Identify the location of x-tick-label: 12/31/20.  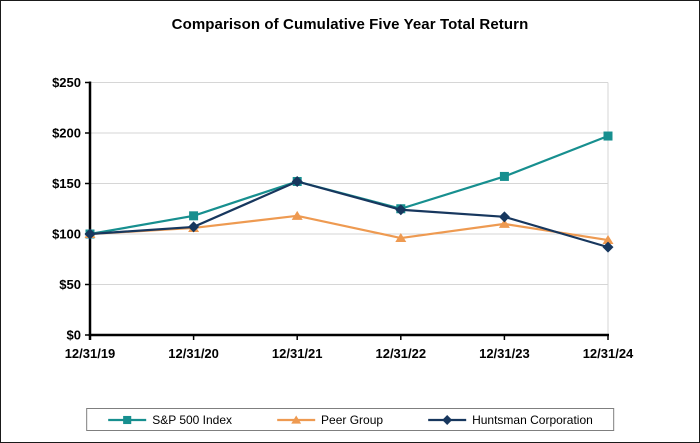
(193, 353).